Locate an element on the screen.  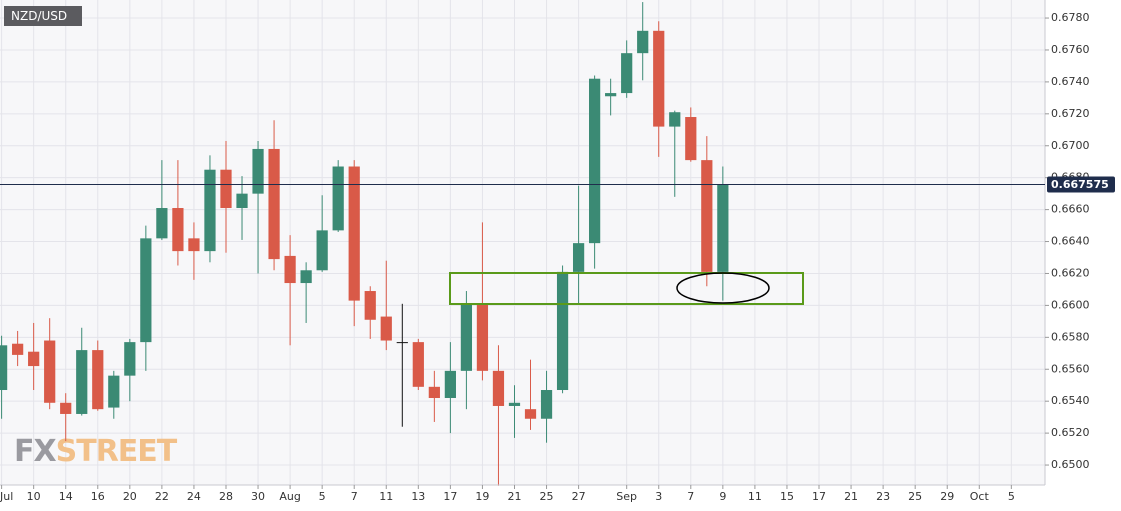
title-box is located at coordinates (43, 16).